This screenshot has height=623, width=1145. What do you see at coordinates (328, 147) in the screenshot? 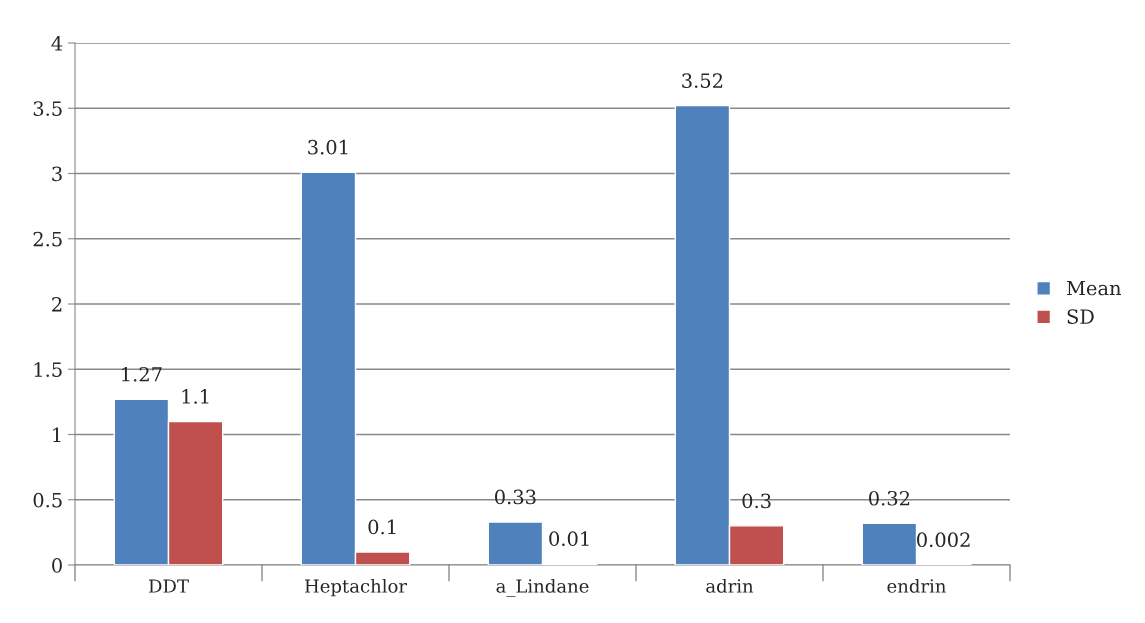
I see `data-label: 3.01` at bounding box center [328, 147].